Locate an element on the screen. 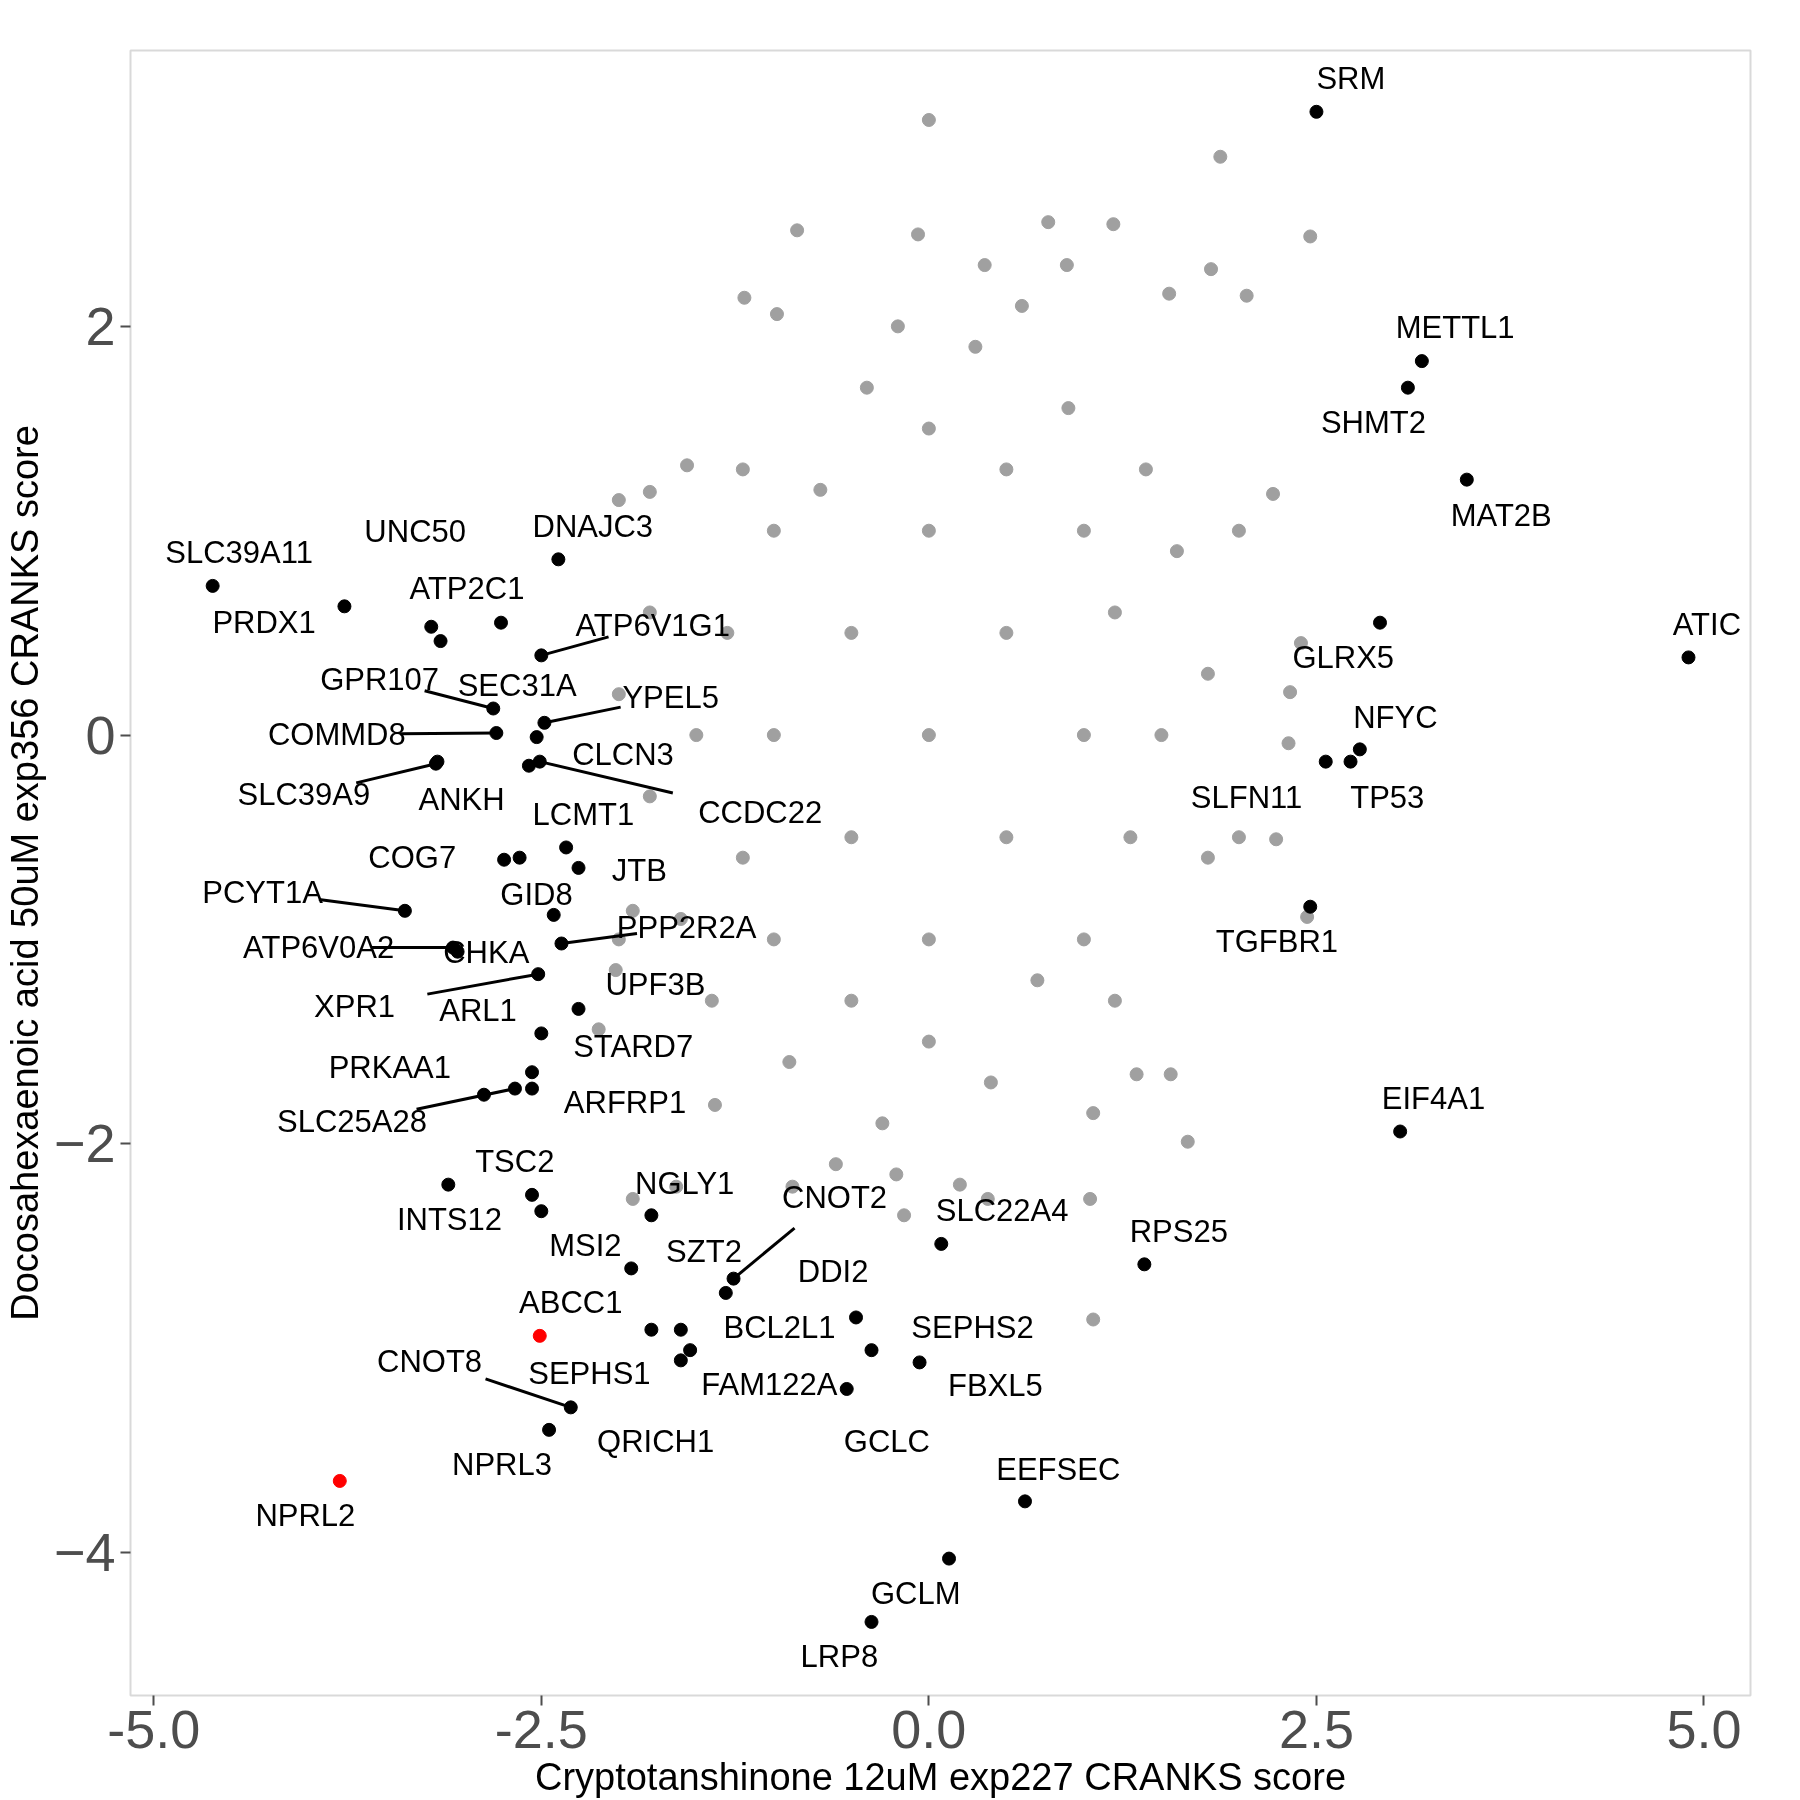 The height and width of the screenshot is (1800, 1800). annotation: METTL1 is located at coordinates (1455, 328).